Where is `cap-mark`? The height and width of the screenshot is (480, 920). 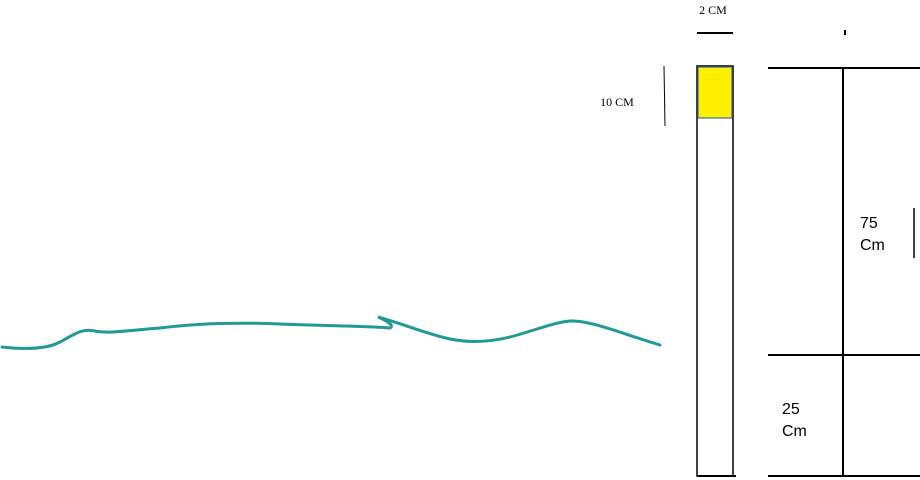
cap-mark is located at coordinates (664, 96).